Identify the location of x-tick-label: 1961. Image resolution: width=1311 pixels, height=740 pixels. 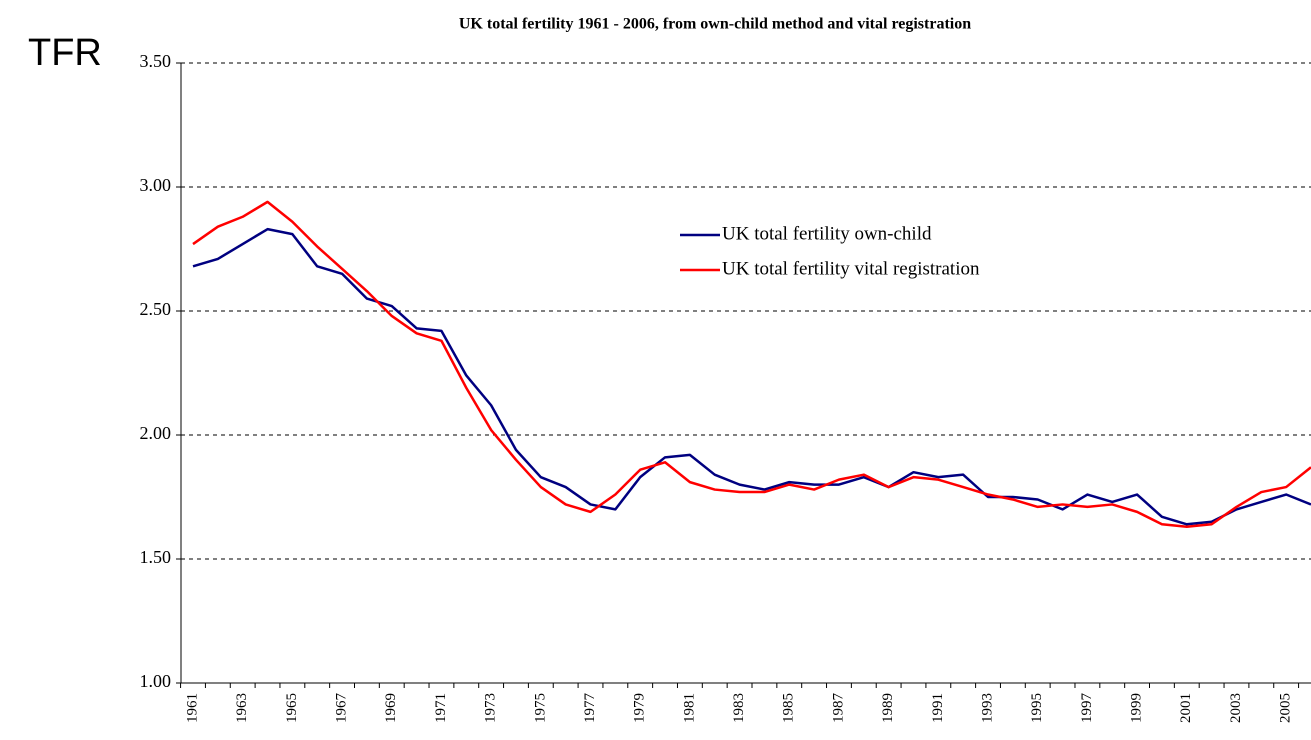
(192, 708).